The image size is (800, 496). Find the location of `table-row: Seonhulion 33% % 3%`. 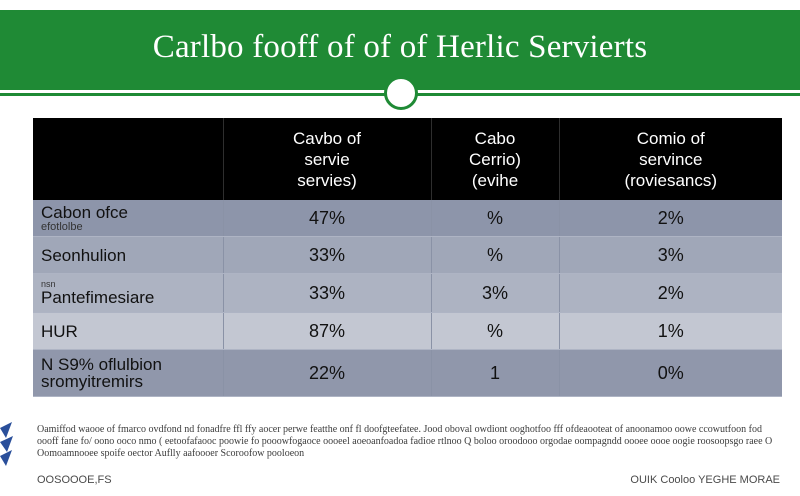

table-row: Seonhulion 33% % 3% is located at coordinates (407, 255).